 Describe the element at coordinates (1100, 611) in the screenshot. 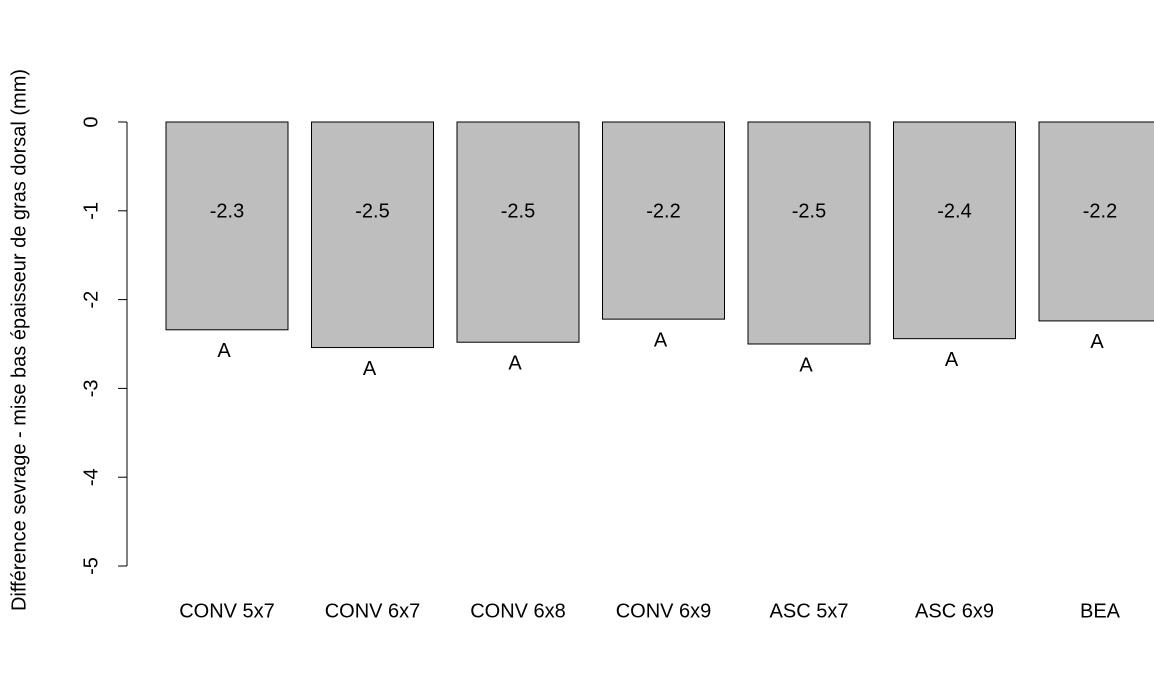

I see `x-tick-label: BEA` at that location.